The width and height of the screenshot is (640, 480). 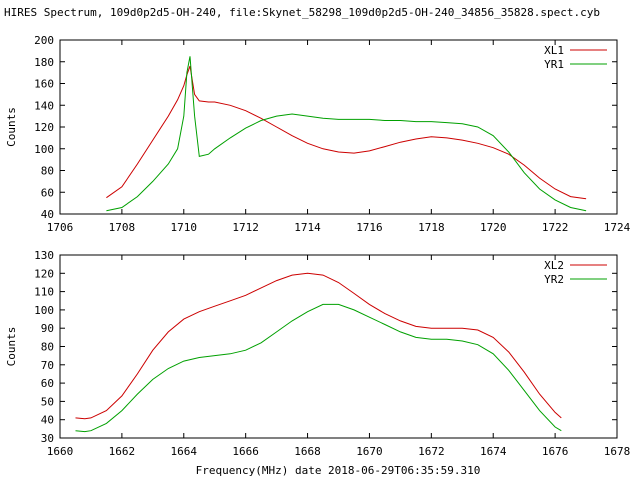 I want to click on x-tick-label: 1724, so click(x=617, y=227).